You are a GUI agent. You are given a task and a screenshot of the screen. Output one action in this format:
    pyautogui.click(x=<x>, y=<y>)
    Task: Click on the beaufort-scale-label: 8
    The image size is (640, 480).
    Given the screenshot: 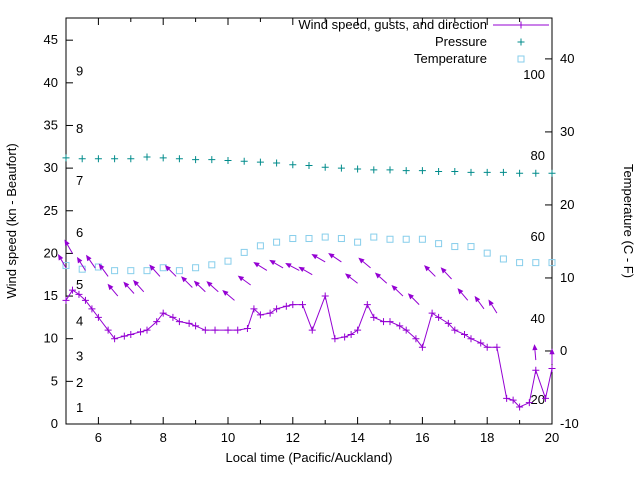 What is the action you would take?
    pyautogui.click(x=79, y=128)
    